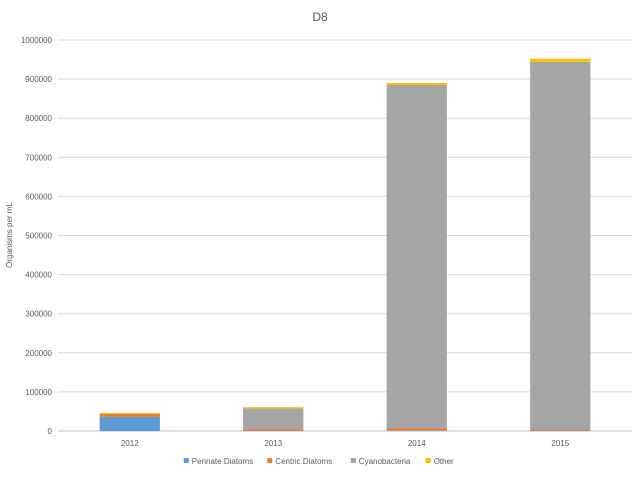 The width and height of the screenshot is (640, 480). What do you see at coordinates (38, 196) in the screenshot?
I see `y-tick-label: 600000` at bounding box center [38, 196].